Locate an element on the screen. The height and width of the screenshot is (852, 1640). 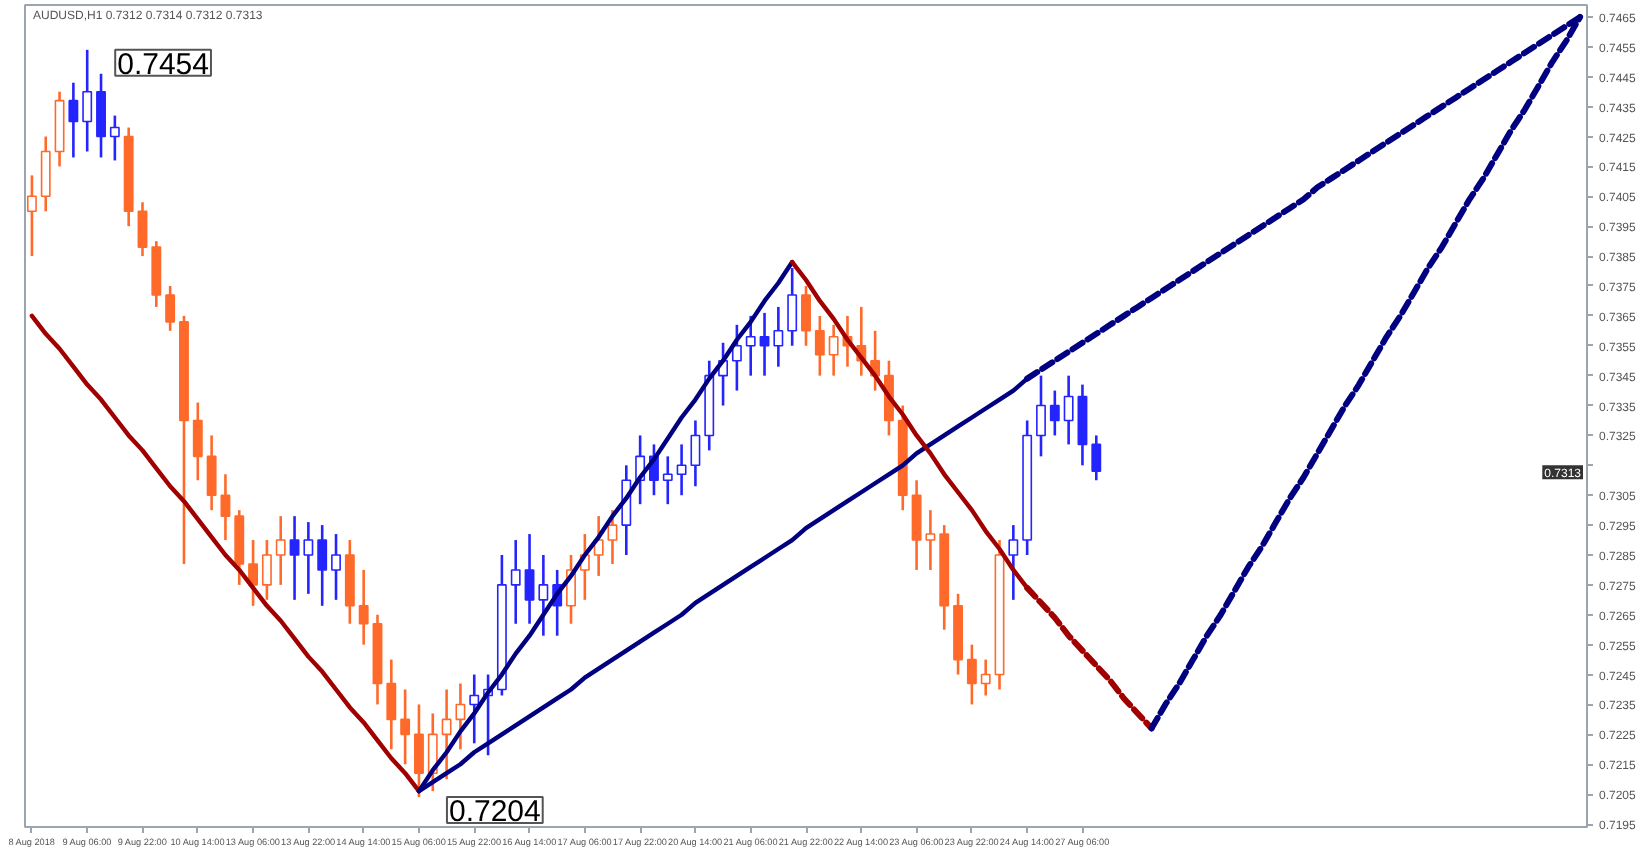
annotation: 0.7204 is located at coordinates (494, 812).